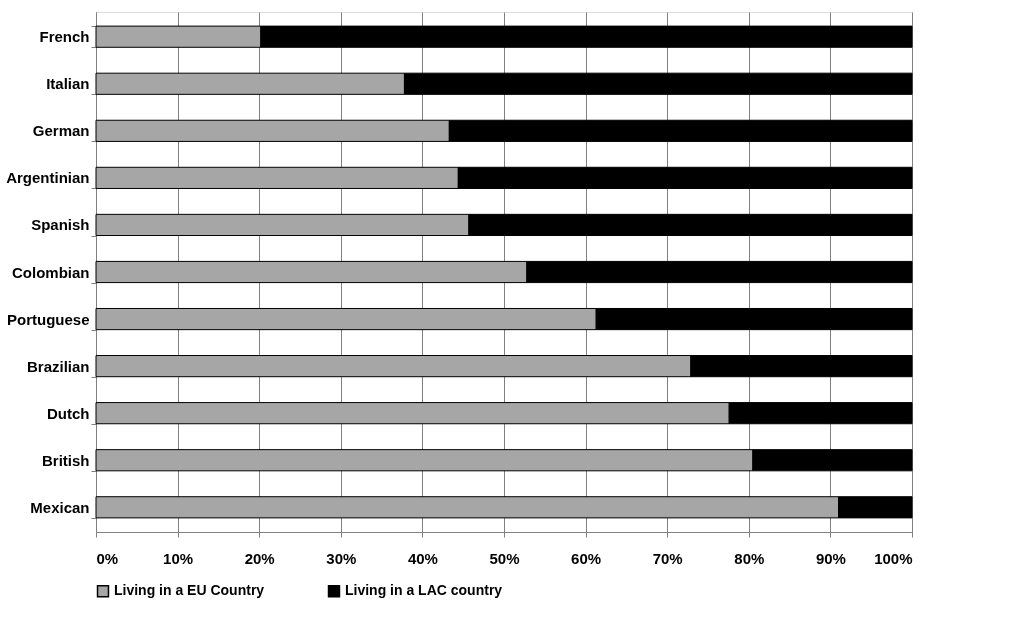 The height and width of the screenshot is (636, 1031). What do you see at coordinates (341, 558) in the screenshot?
I see `x-tick-label: 30%` at bounding box center [341, 558].